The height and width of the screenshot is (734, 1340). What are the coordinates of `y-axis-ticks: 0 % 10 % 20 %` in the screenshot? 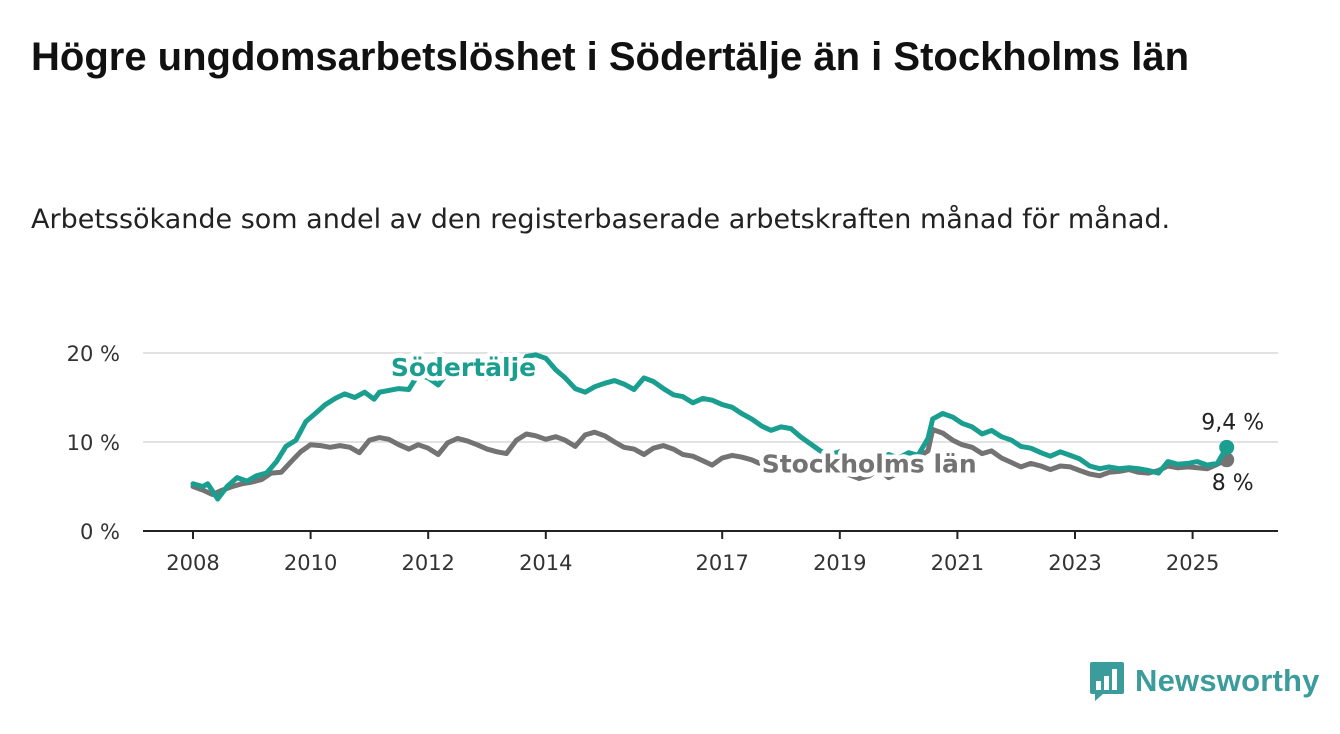 It's located at (93, 443).